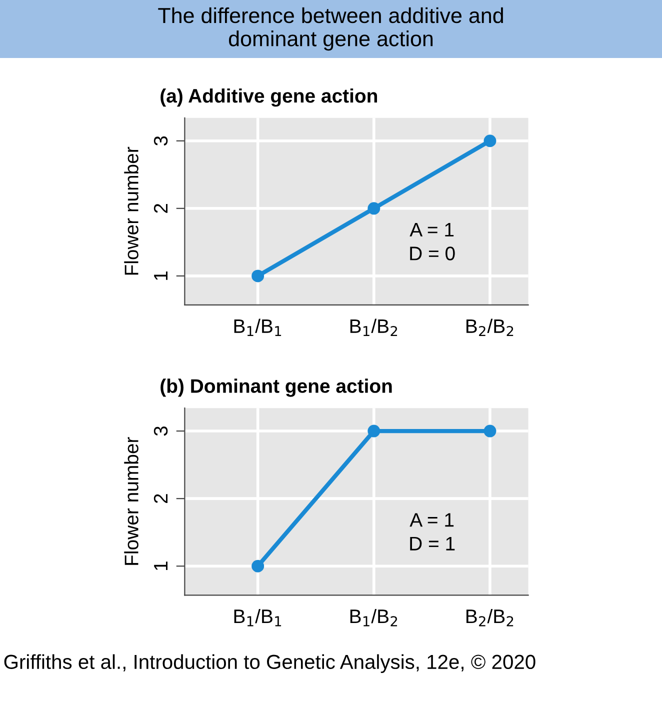 Image resolution: width=662 pixels, height=706 pixels. I want to click on chart-title: (a) Additive gene action, so click(269, 97).